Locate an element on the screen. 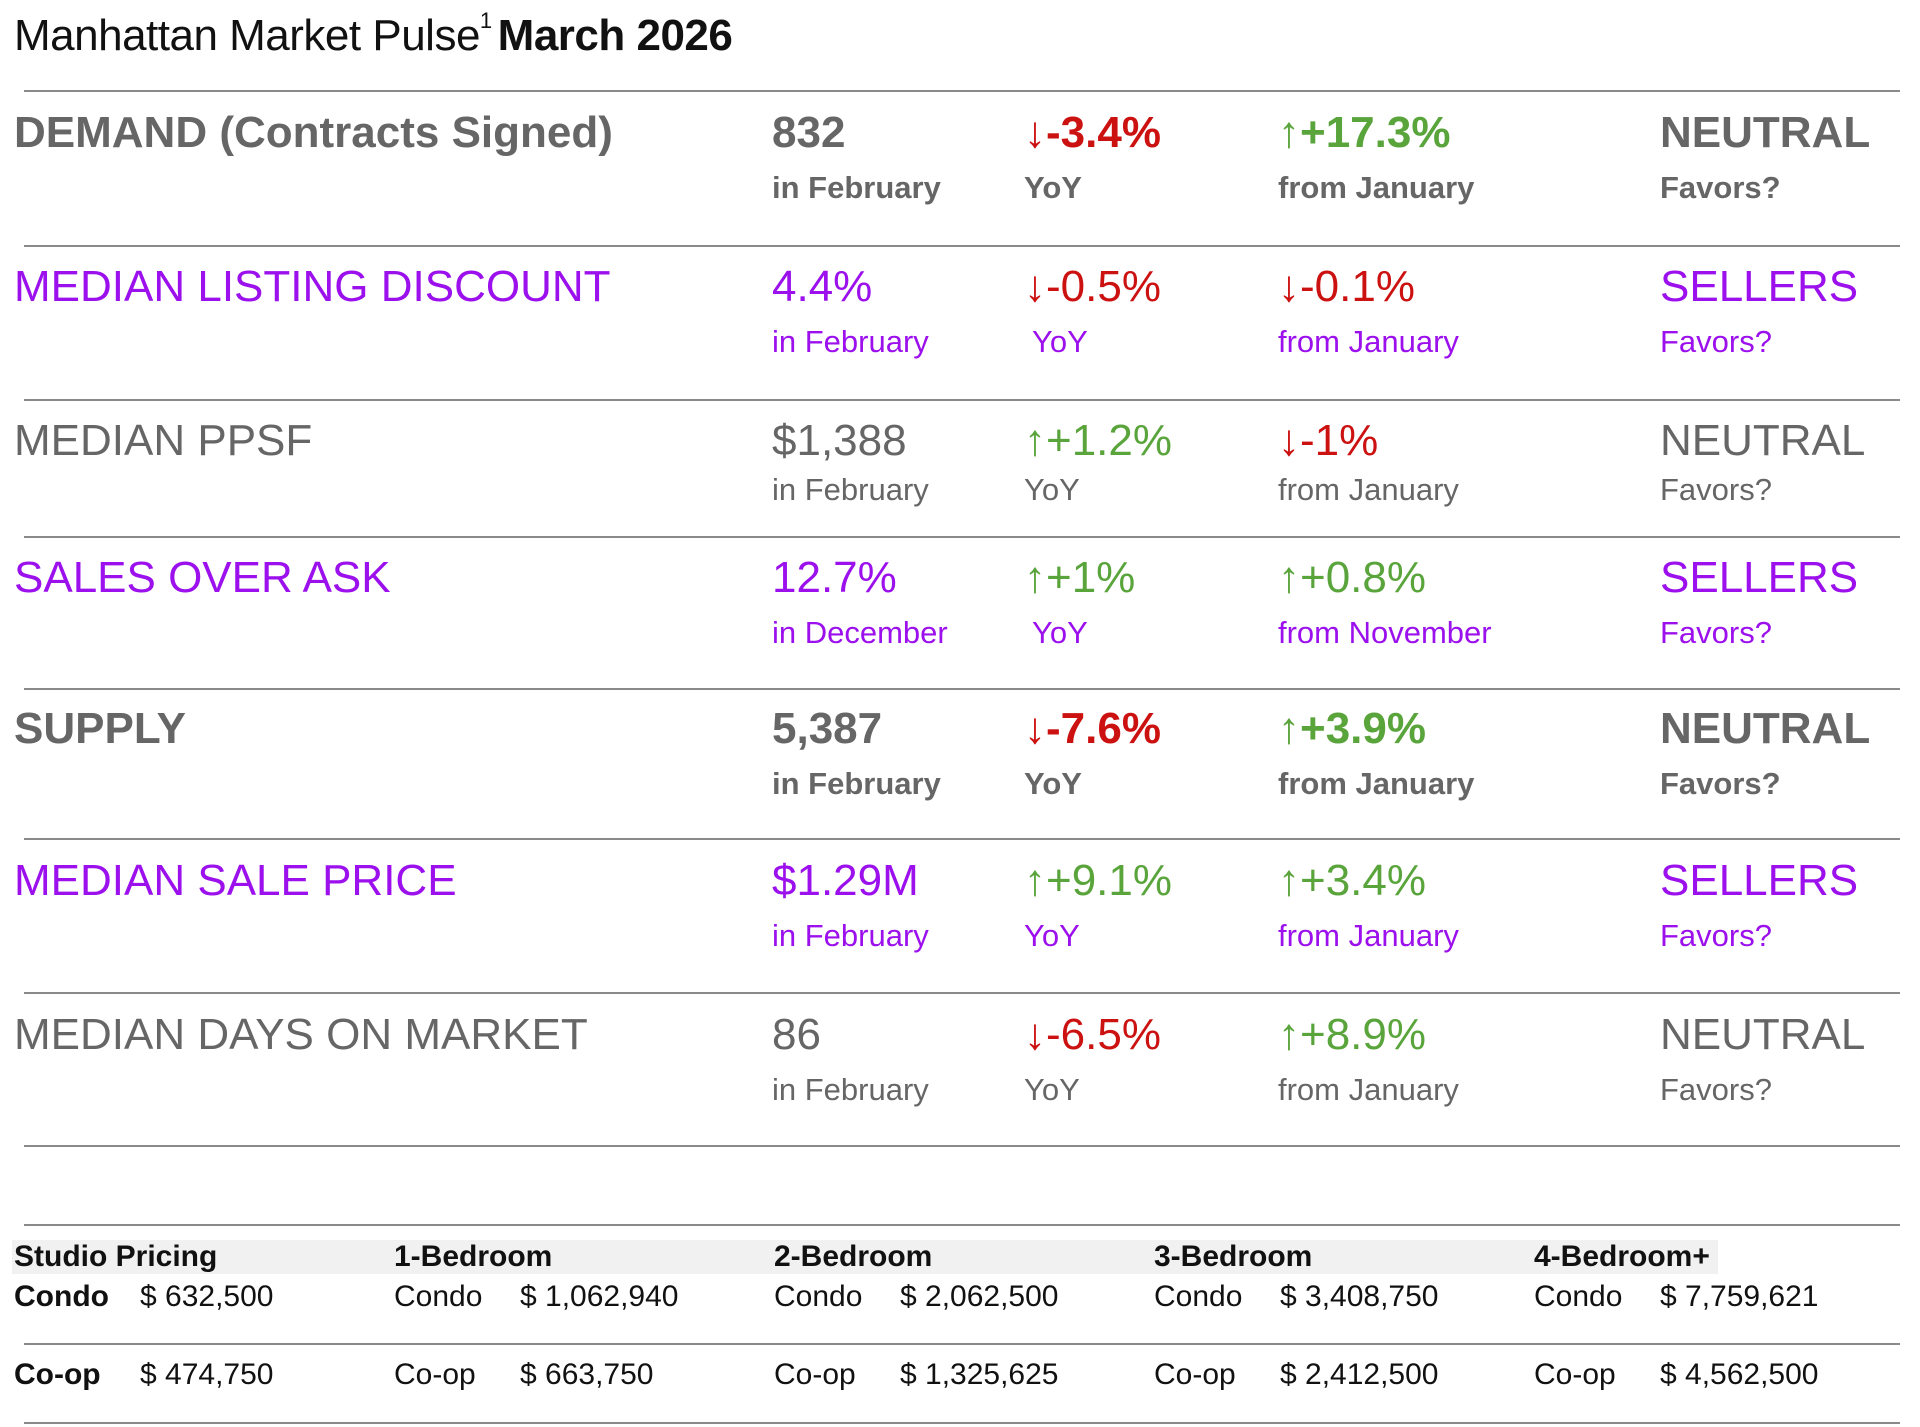 The width and height of the screenshot is (1920, 1427). condo-price: $ 7,759,621 is located at coordinates (1739, 1296).